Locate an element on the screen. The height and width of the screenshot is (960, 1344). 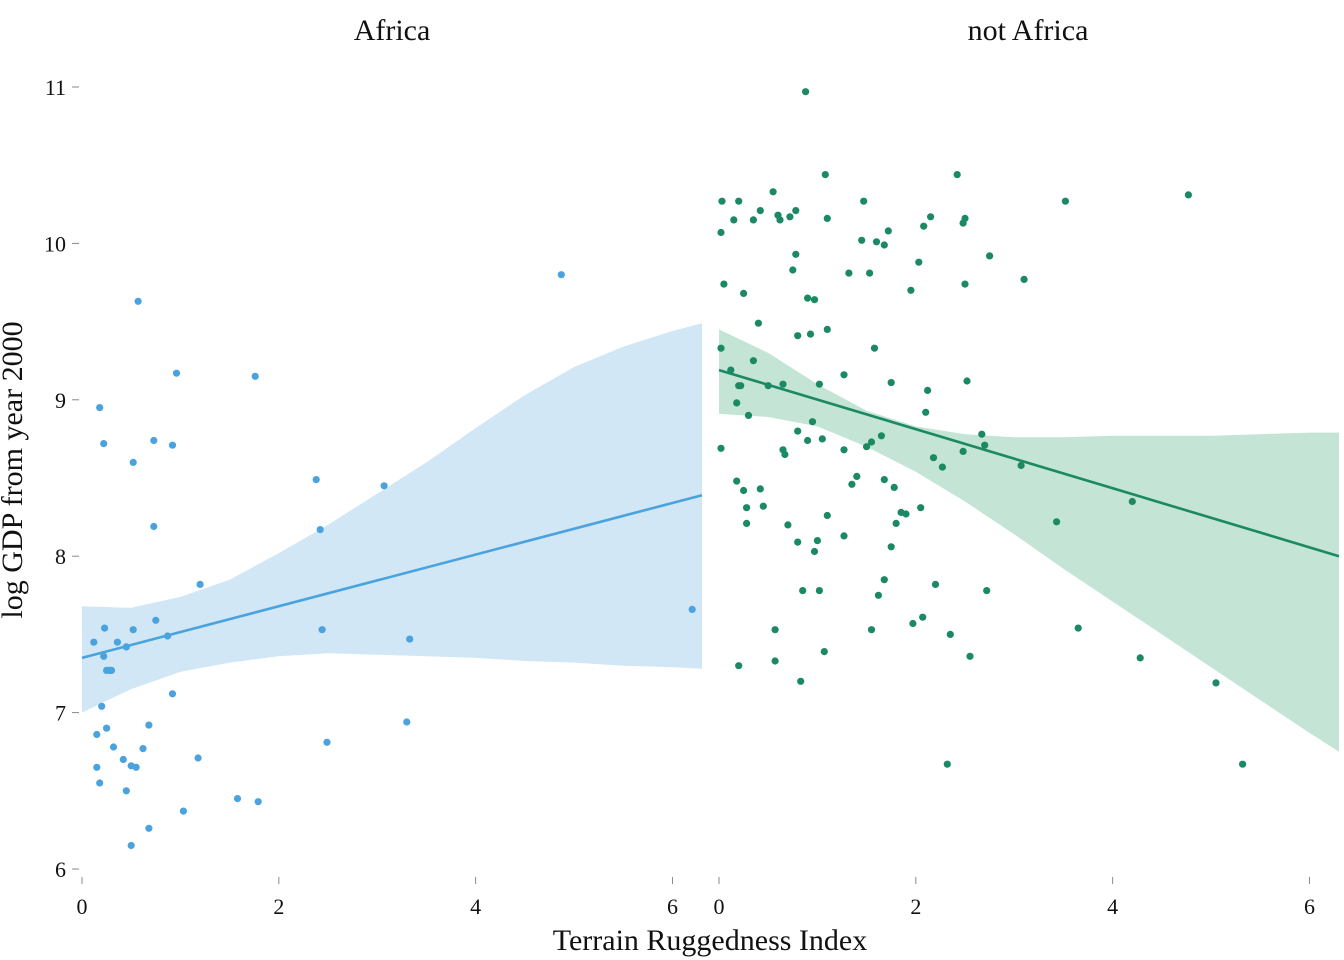
x-tick-label: 0 is located at coordinates (82, 906).